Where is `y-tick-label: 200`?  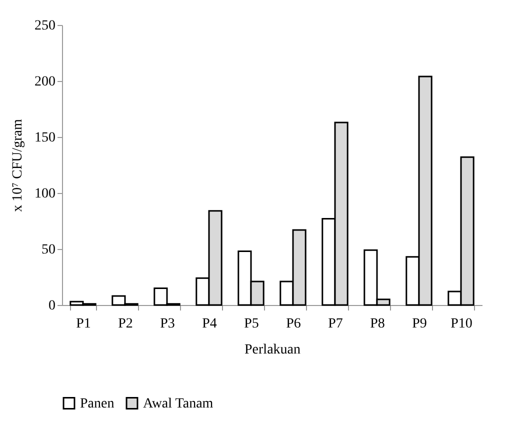 y-tick-label: 200 is located at coordinates (45, 82).